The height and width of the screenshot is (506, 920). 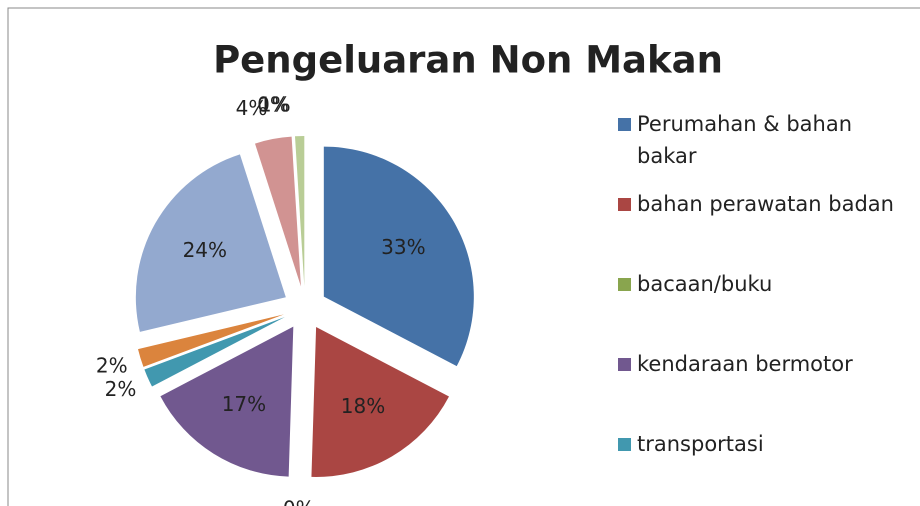 I want to click on data-label: 24%, so click(x=205, y=250).